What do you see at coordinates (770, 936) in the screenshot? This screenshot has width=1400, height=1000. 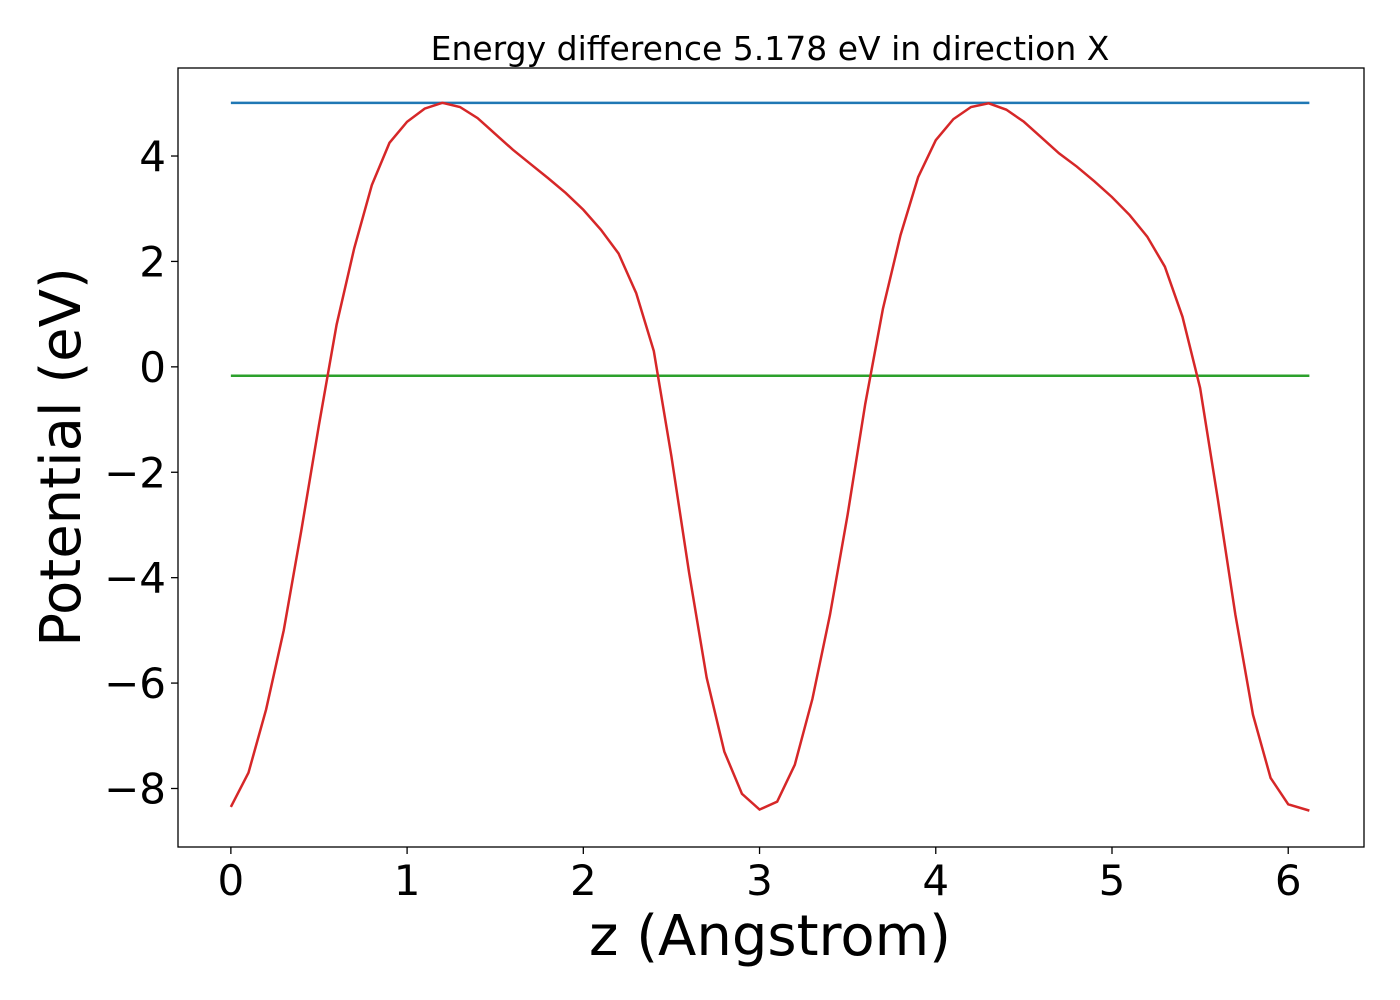 I see `x-axis-label: z (Angstrom)` at bounding box center [770, 936].